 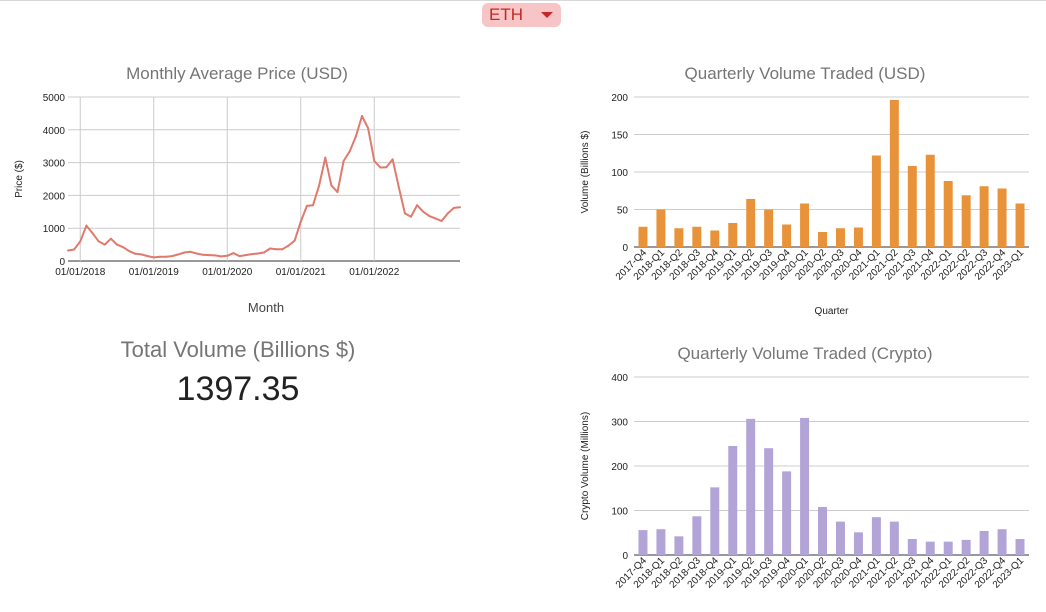 I want to click on caret-down-icon, so click(x=547, y=15).